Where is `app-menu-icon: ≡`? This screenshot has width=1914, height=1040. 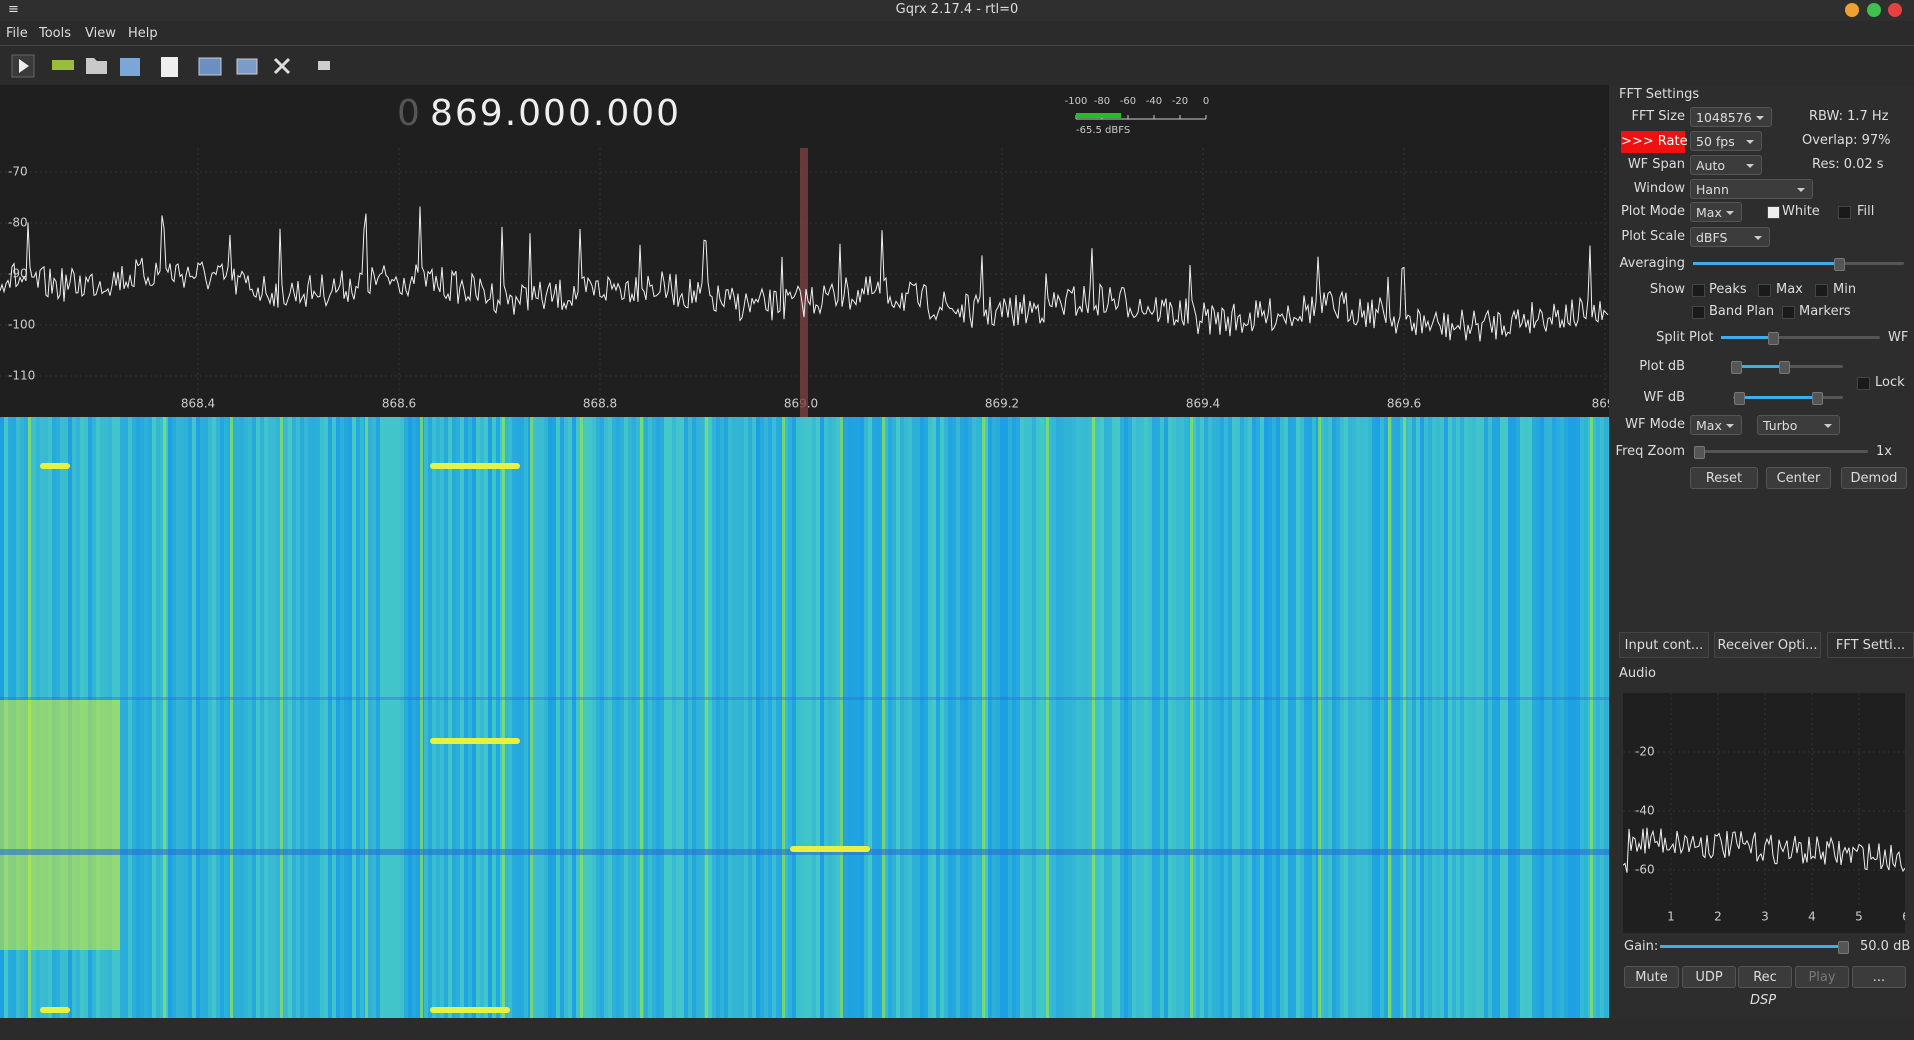
app-menu-icon: ≡ is located at coordinates (13, 9).